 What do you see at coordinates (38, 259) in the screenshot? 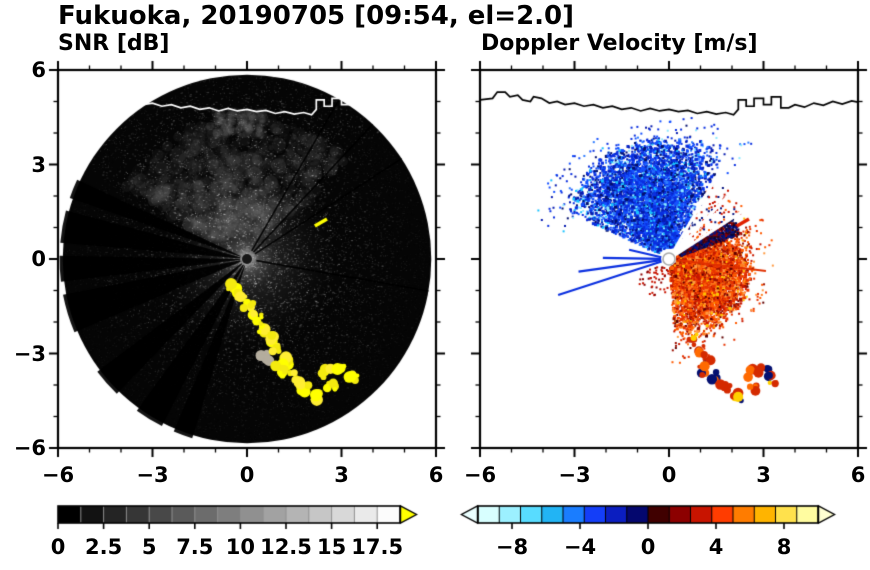
I see `snr-y-tick-label-2: 0` at bounding box center [38, 259].